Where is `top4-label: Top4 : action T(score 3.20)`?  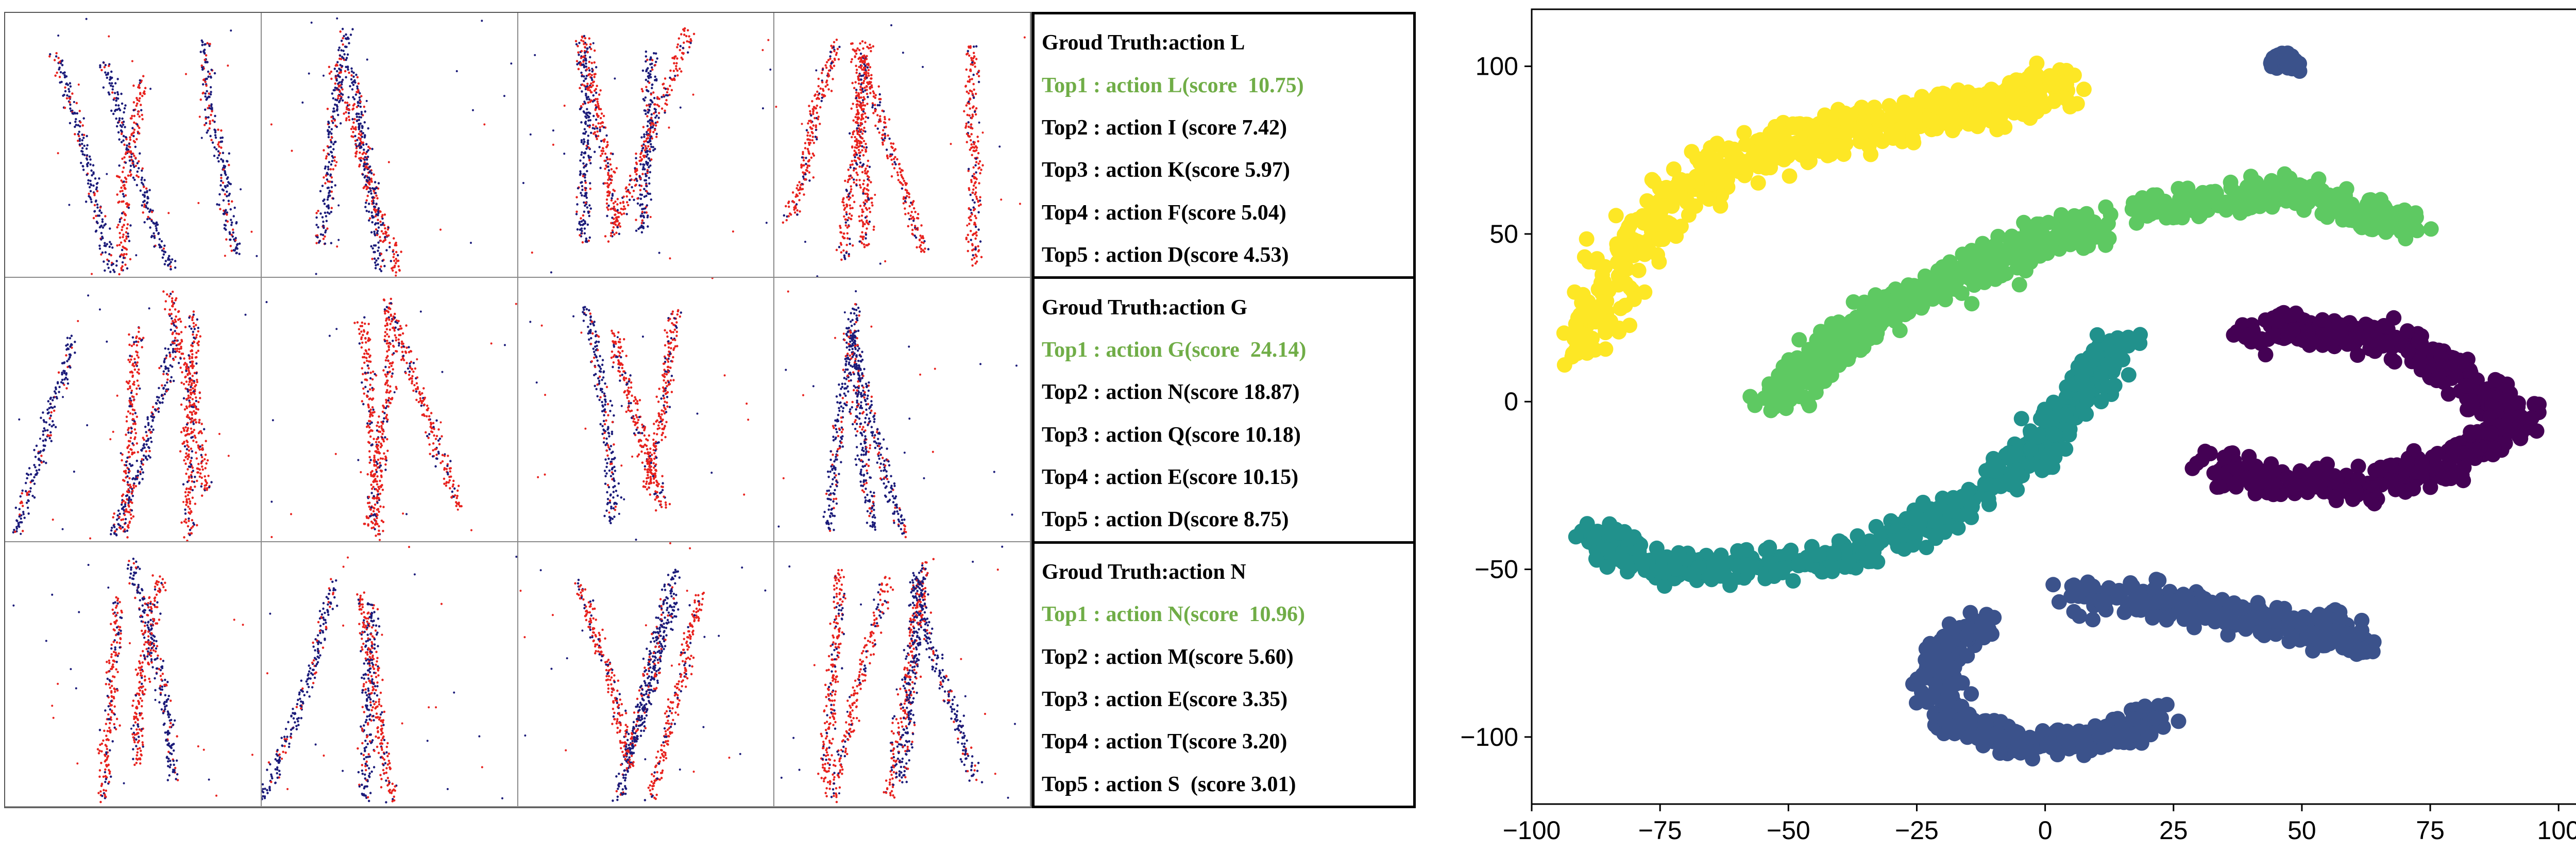
top4-label: Top4 : action T(score 3.20) is located at coordinates (1164, 742).